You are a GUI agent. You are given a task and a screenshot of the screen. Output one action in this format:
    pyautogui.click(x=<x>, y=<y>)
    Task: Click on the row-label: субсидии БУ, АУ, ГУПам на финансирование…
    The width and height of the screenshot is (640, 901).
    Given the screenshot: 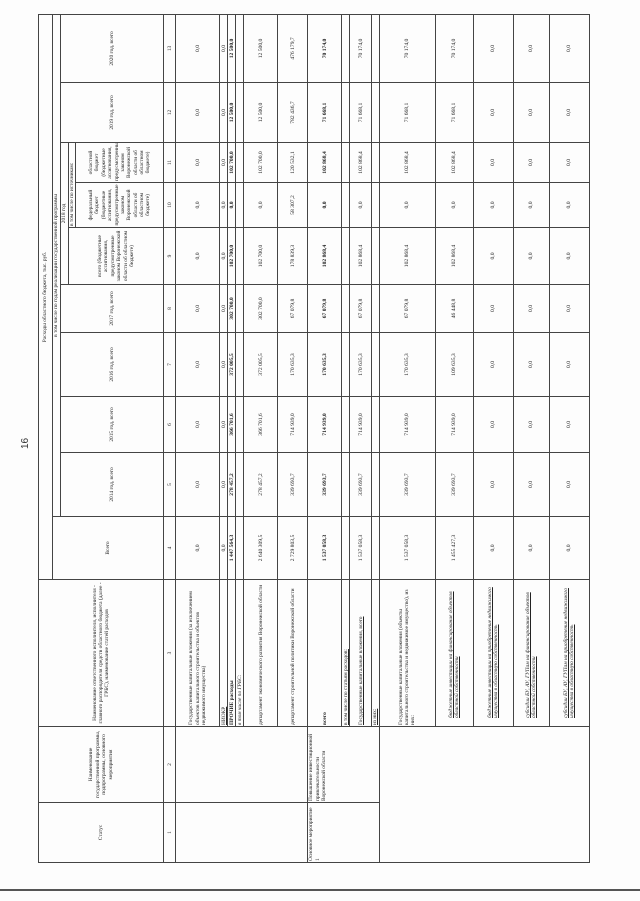 What is the action you would take?
    pyautogui.click(x=531, y=653)
    